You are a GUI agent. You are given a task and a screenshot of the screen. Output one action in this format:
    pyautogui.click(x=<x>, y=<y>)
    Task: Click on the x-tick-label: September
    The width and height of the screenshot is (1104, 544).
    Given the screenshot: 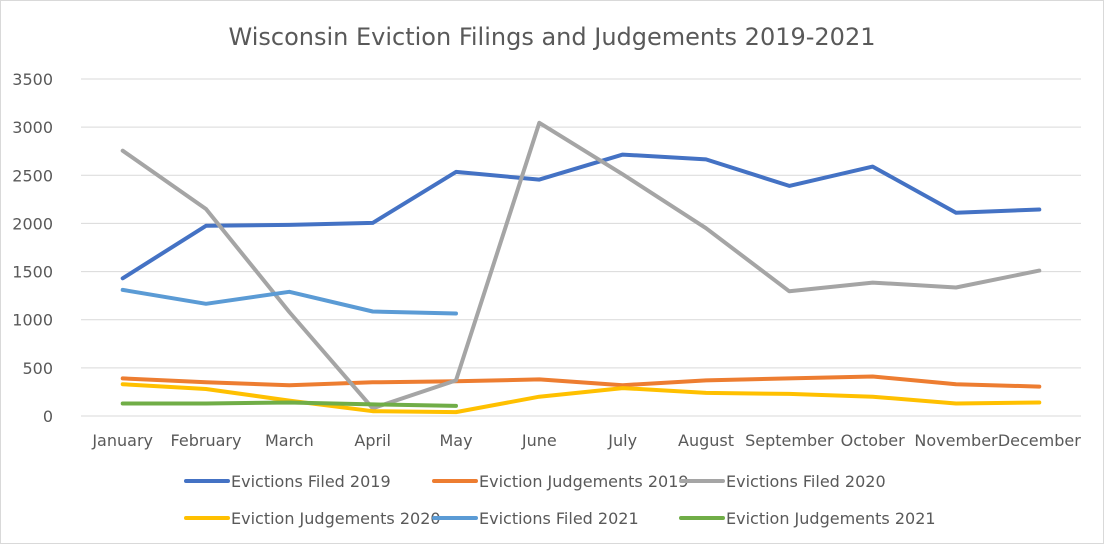 What is the action you would take?
    pyautogui.click(x=789, y=440)
    